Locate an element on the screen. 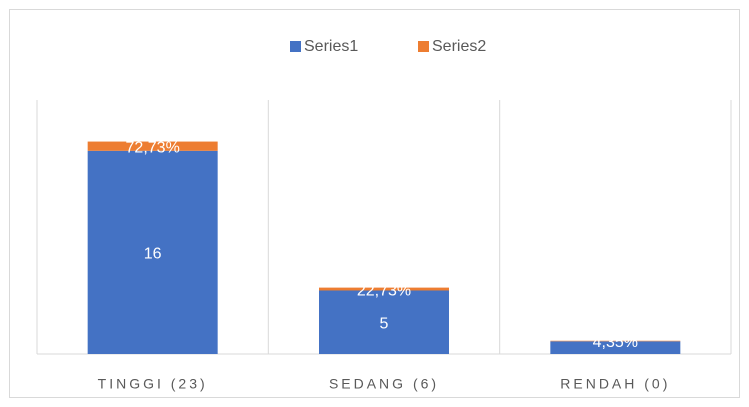  data-label: 4,35% is located at coordinates (615, 342).